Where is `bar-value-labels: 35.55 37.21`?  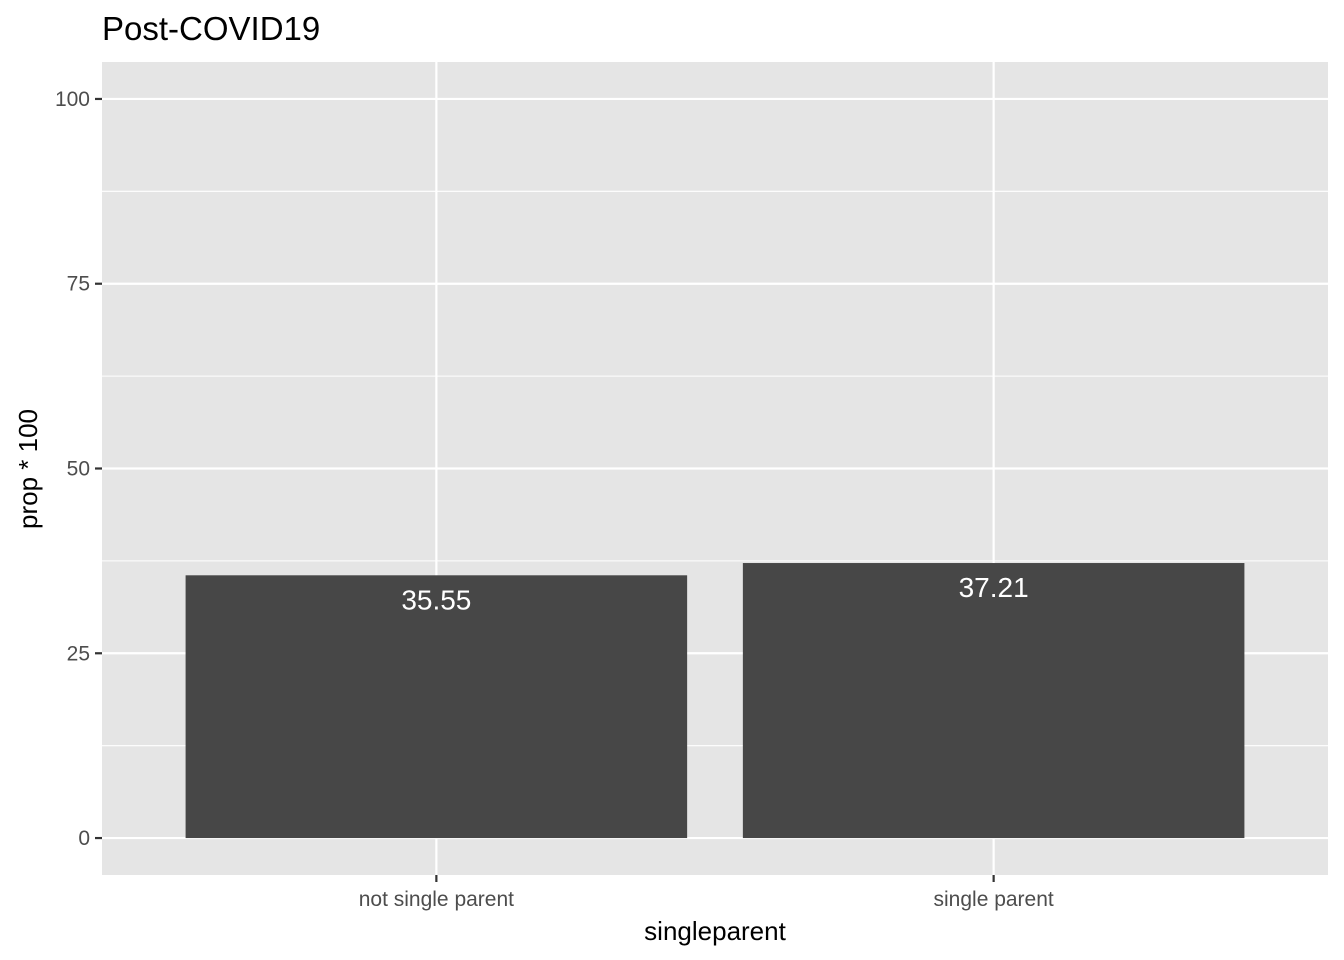 bar-value-labels: 35.55 37.21 is located at coordinates (714, 593).